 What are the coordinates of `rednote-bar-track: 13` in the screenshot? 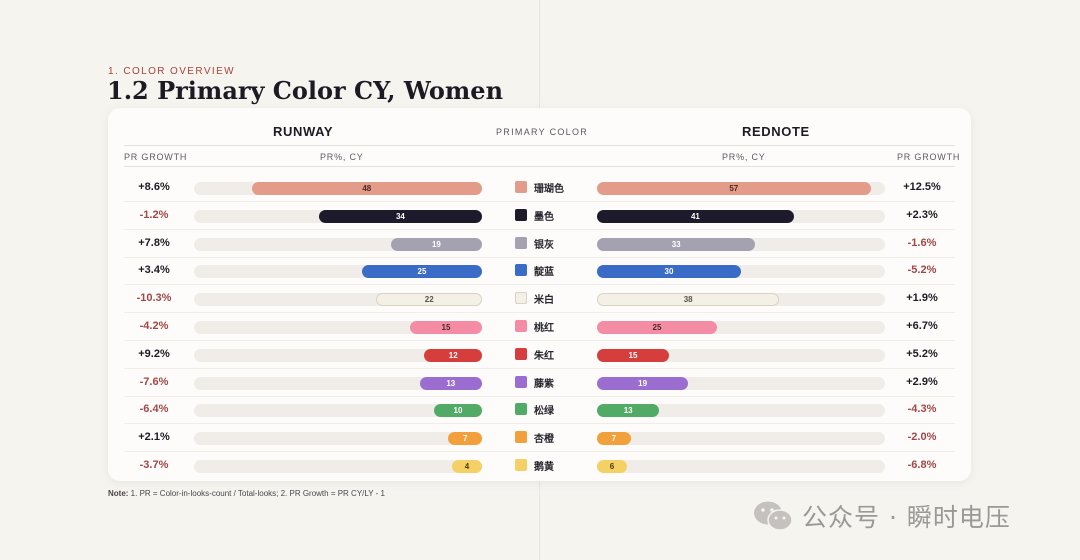 It's located at (741, 411).